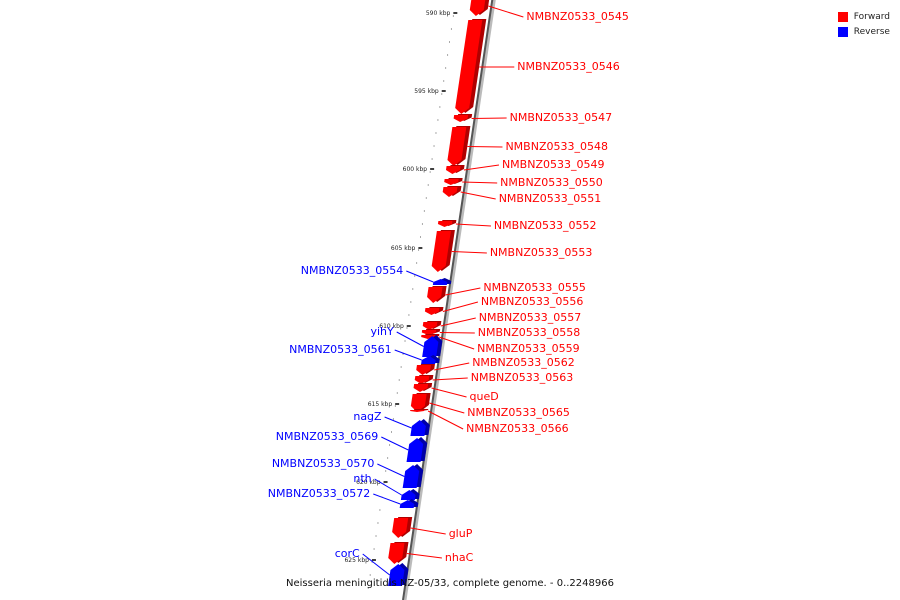  What do you see at coordinates (871, 31) in the screenshot?
I see `legend-reverse-label: Reverse` at bounding box center [871, 31].